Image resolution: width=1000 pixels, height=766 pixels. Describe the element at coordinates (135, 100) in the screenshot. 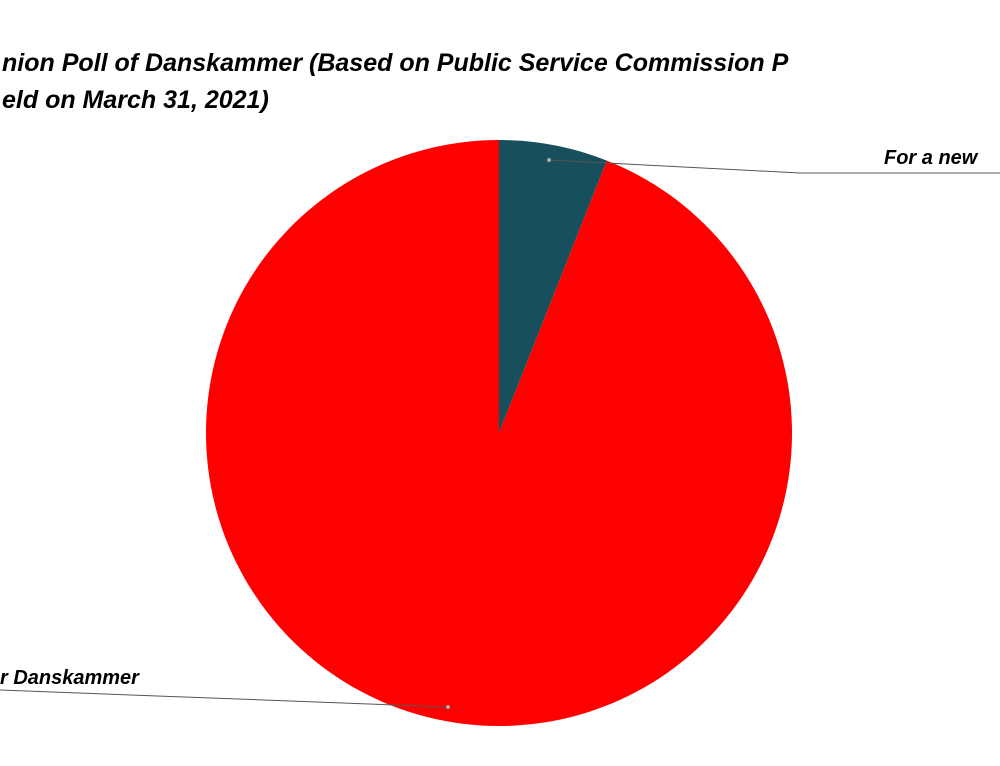

I see `chart-title: eld on March 31, 2021)` at that location.